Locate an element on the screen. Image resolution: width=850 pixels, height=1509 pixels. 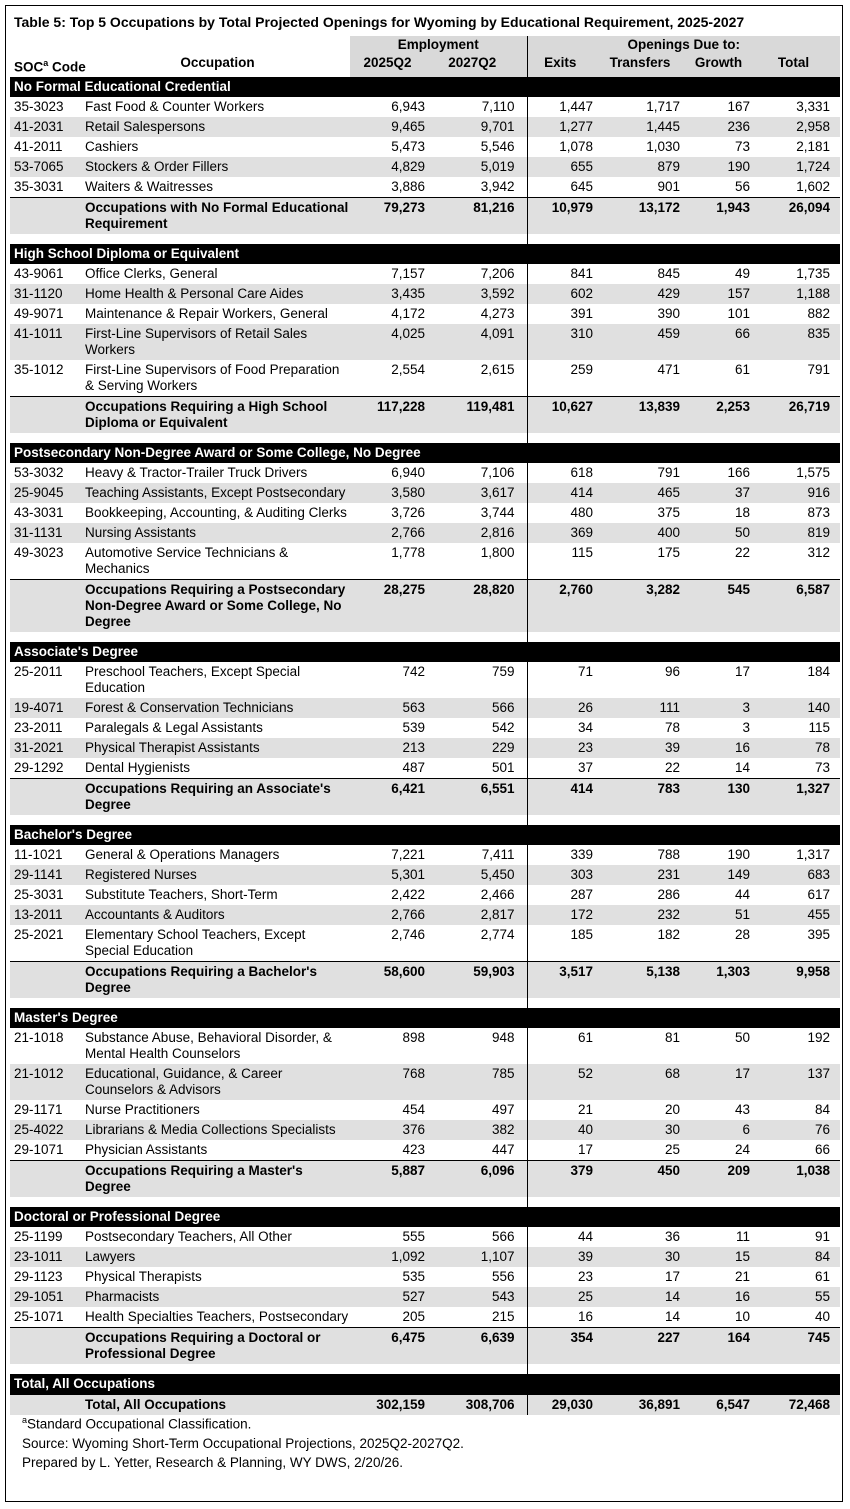
value-cell: 5,450 is located at coordinates (479, 874).